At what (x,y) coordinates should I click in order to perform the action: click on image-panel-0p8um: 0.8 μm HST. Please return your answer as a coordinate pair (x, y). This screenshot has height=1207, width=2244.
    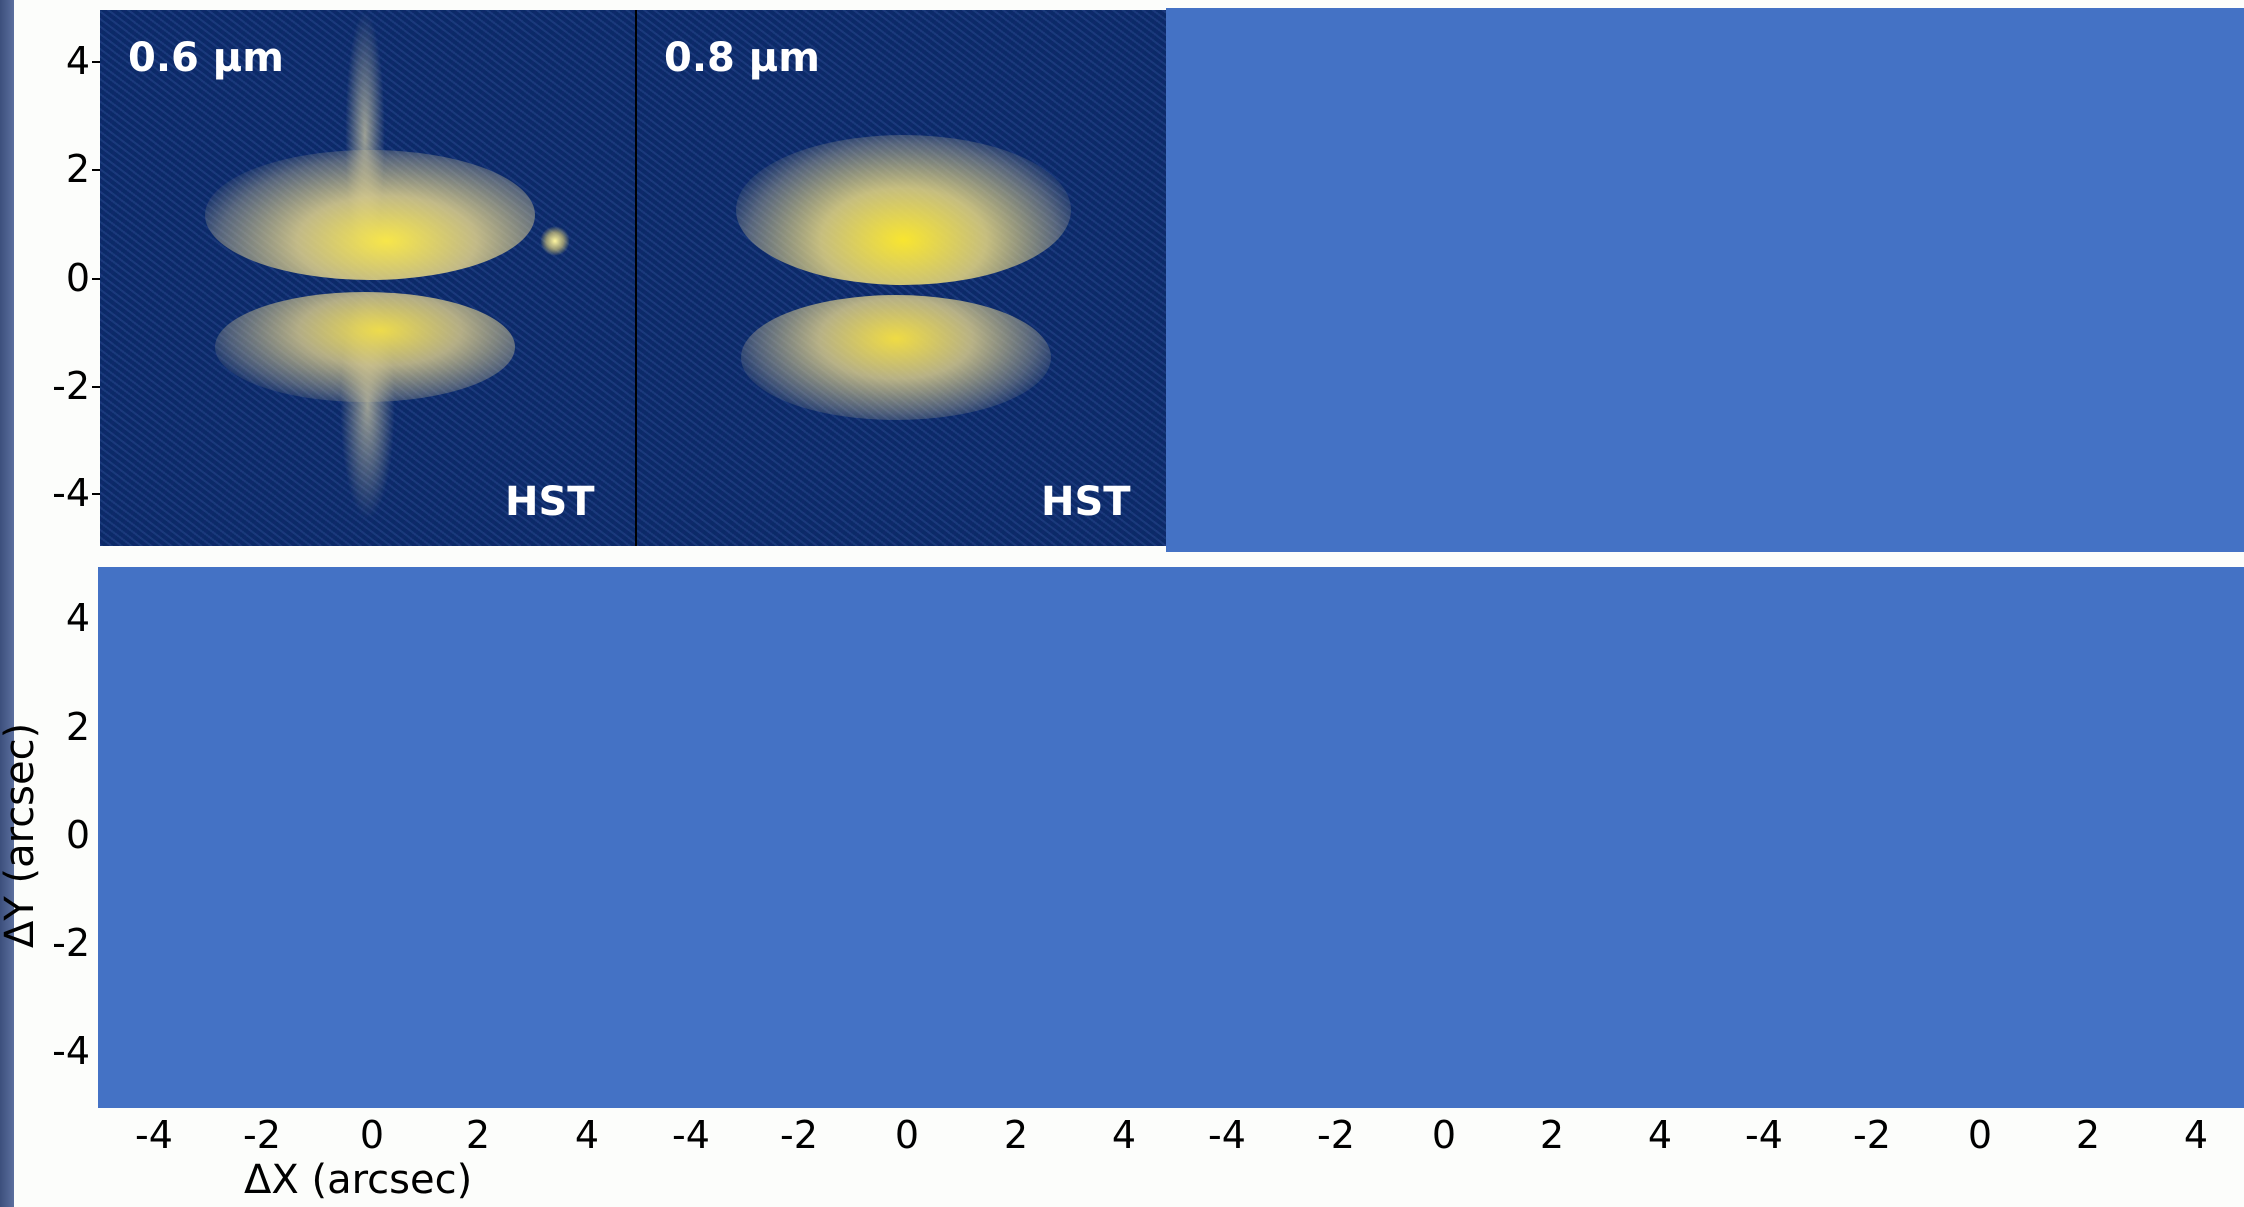
    Looking at the image, I should click on (901, 278).